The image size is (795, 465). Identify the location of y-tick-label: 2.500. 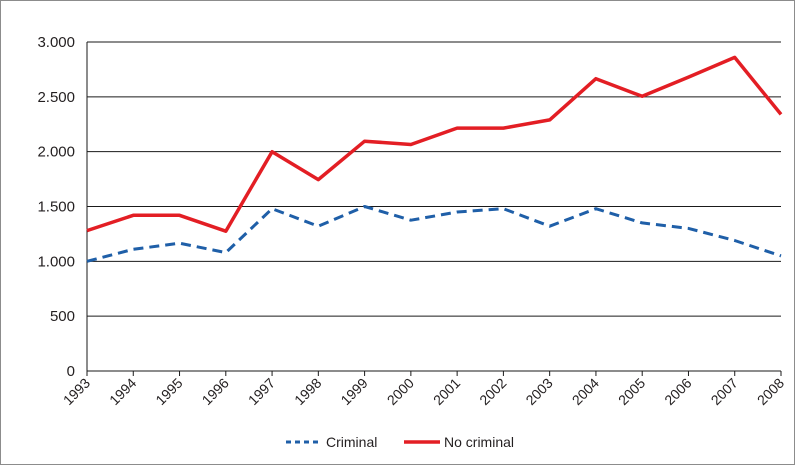
(56, 97).